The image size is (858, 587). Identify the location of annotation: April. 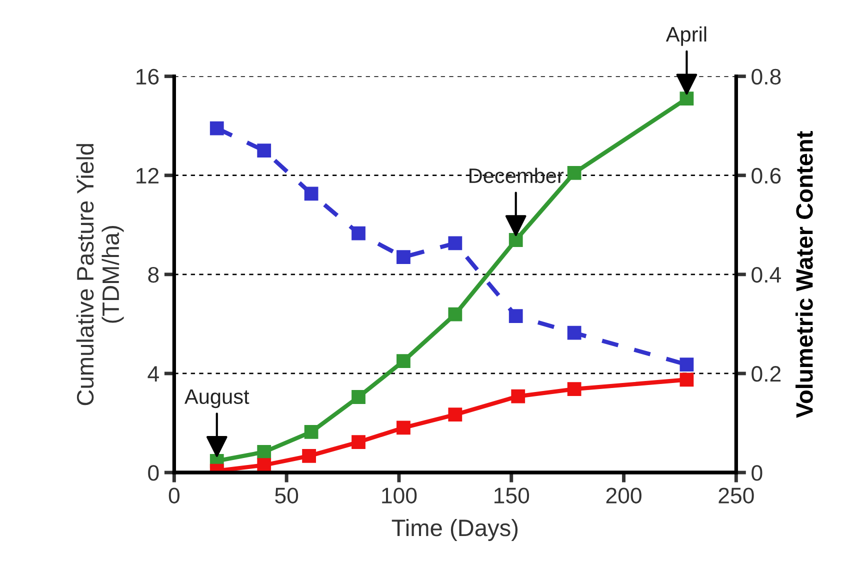
(686, 36).